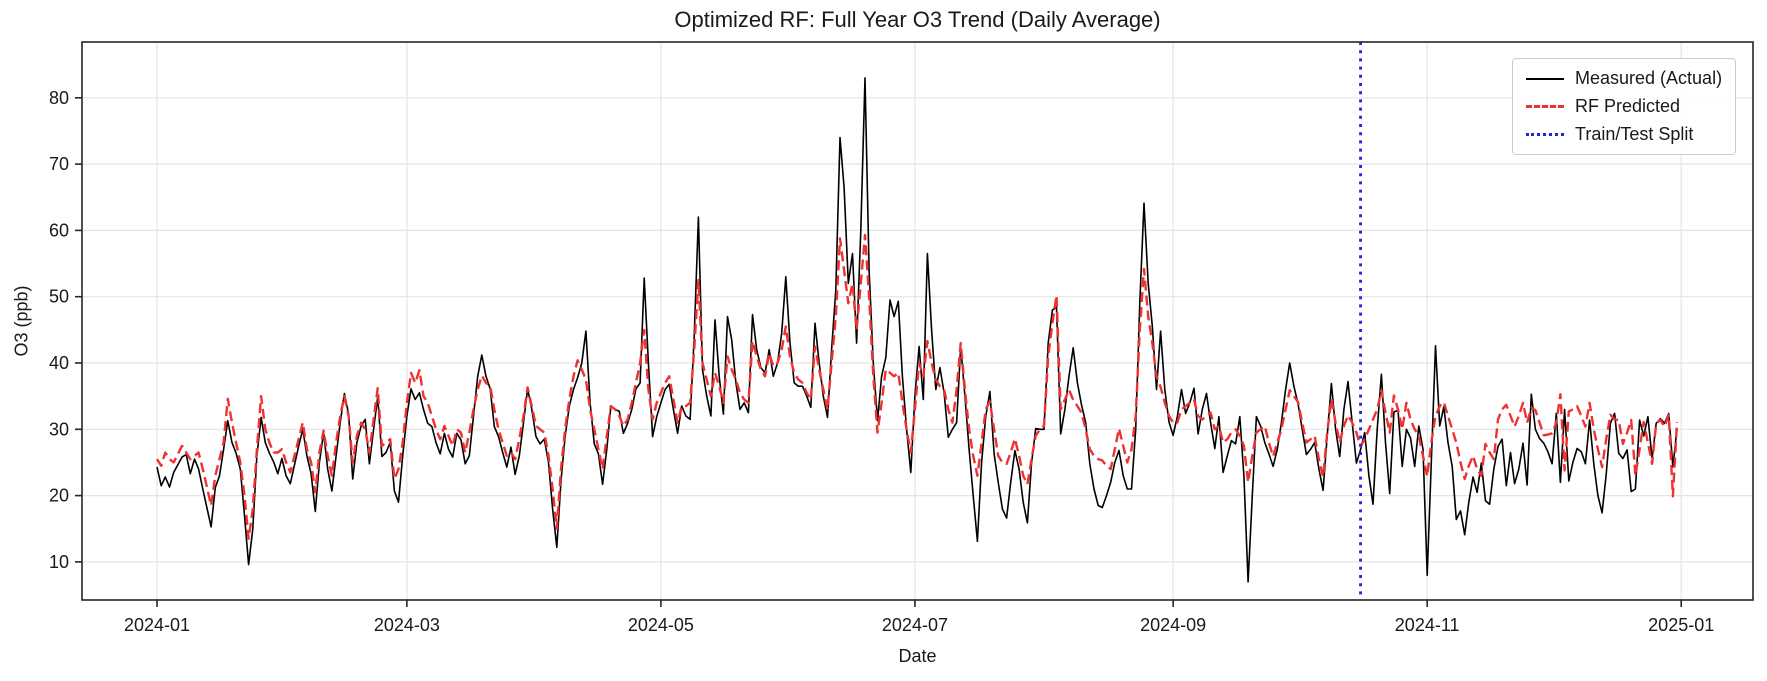 This screenshot has width=1767, height=681. I want to click on x-tick-label: 2025-01, so click(1681, 625).